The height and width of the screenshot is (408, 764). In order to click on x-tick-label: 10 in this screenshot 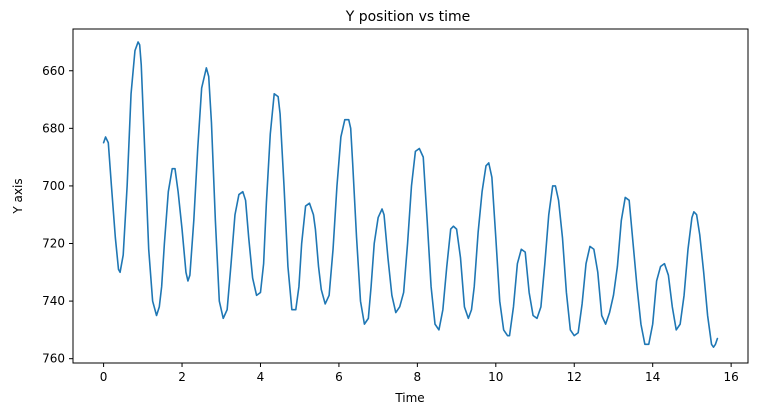, I will do `click(495, 377)`.